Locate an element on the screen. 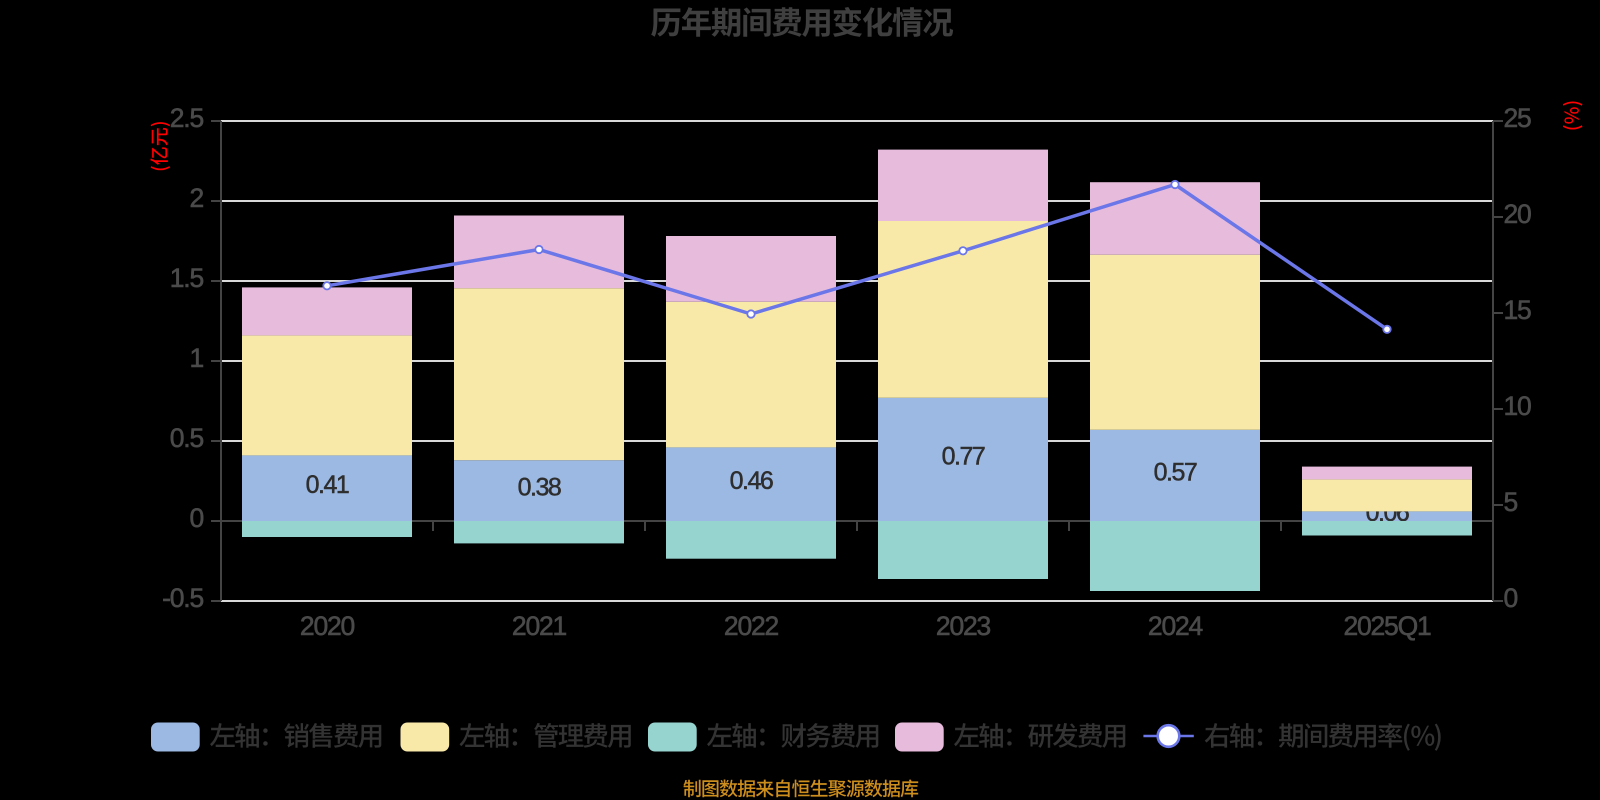 Image resolution: width=1600 pixels, height=800 pixels. svg-text: 10 is located at coordinates (1518, 406).